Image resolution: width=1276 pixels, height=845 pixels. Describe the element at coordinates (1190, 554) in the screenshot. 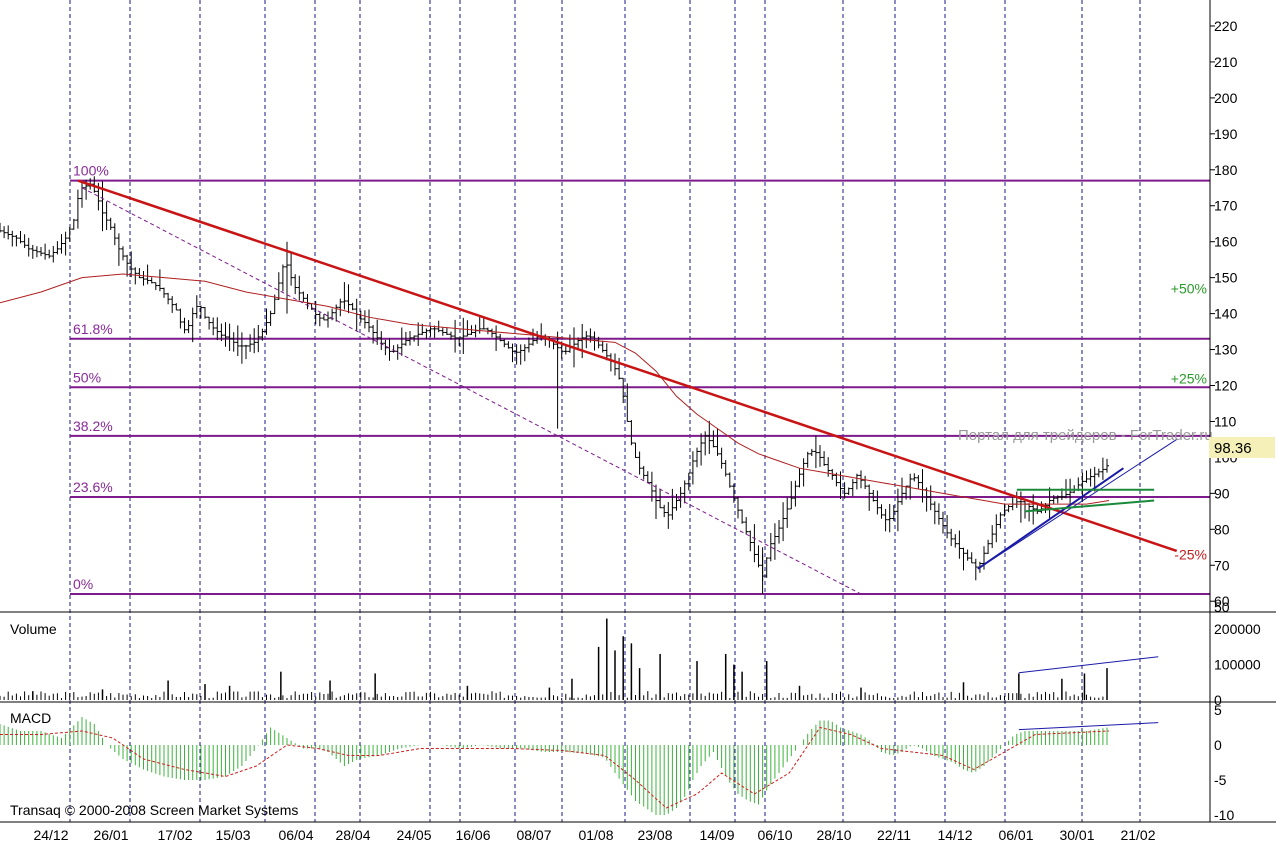

I see `target-label: -25%` at that location.